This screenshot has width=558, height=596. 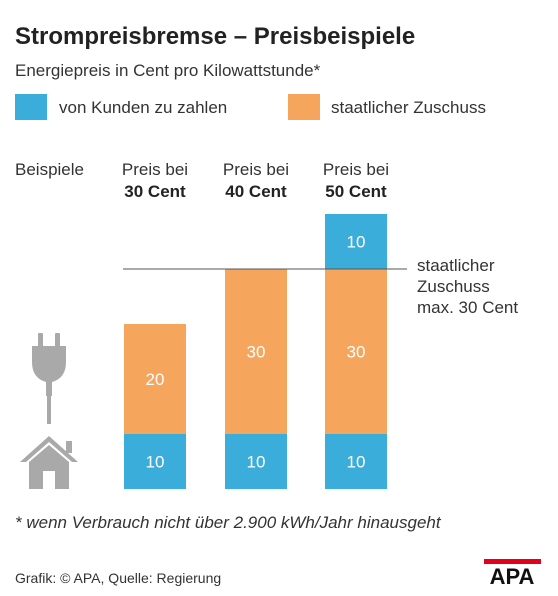 I want to click on reference-label-line: staatlicher, so click(x=456, y=265).